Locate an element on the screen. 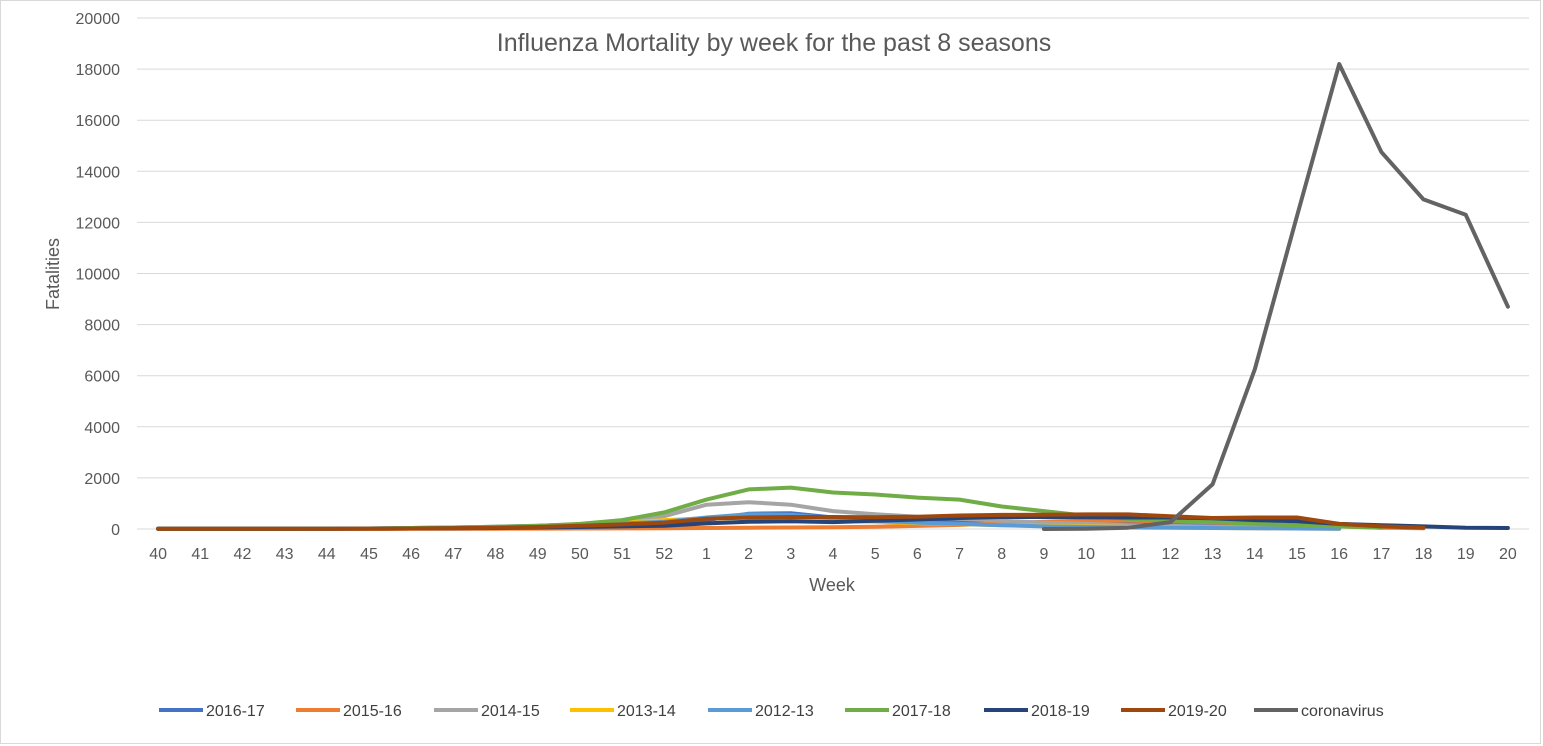 Image resolution: width=1543 pixels, height=746 pixels. x-tick-label: 16 is located at coordinates (1339, 554).